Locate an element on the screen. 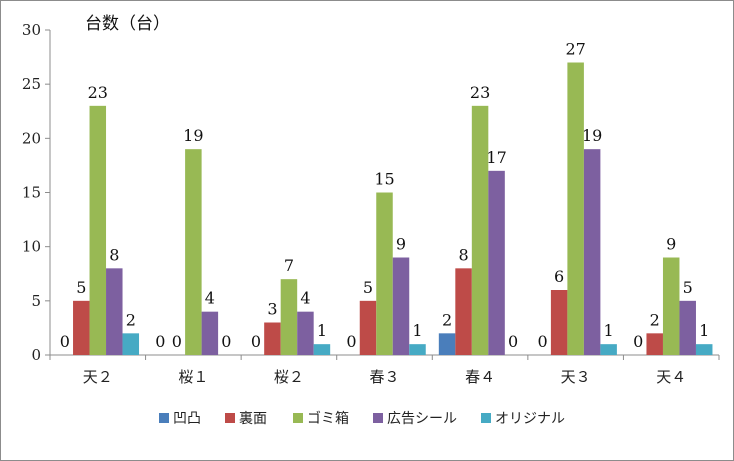 The height and width of the screenshot is (461, 734). legend-item: 裏面 is located at coordinates (246, 418).